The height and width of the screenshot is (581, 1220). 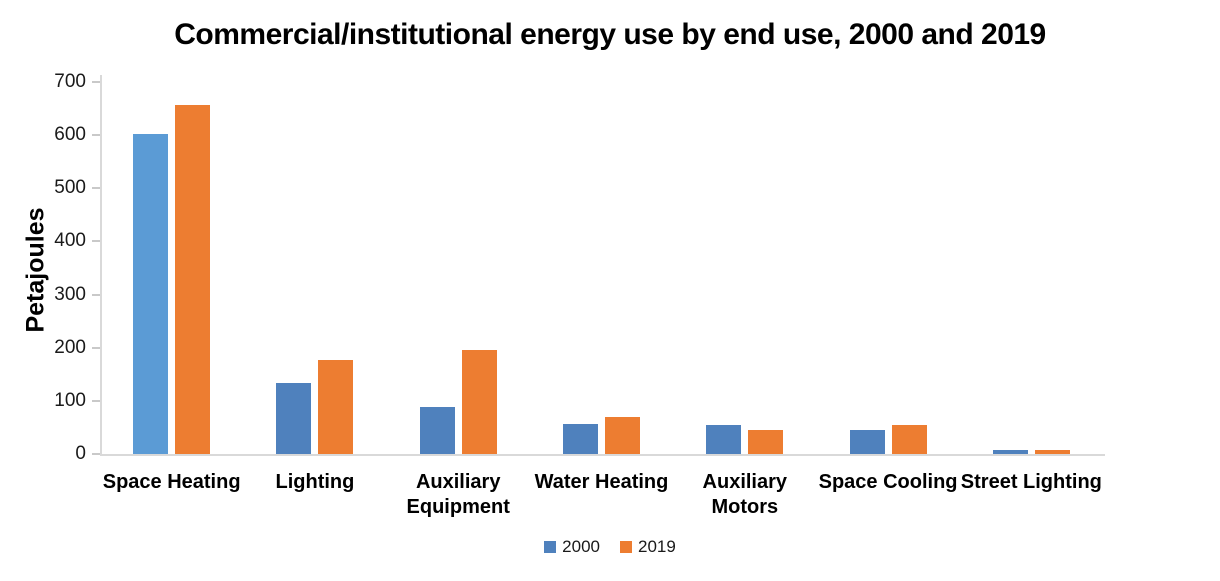 What do you see at coordinates (580, 438) in the screenshot?
I see `bar-2000-water-heating` at bounding box center [580, 438].